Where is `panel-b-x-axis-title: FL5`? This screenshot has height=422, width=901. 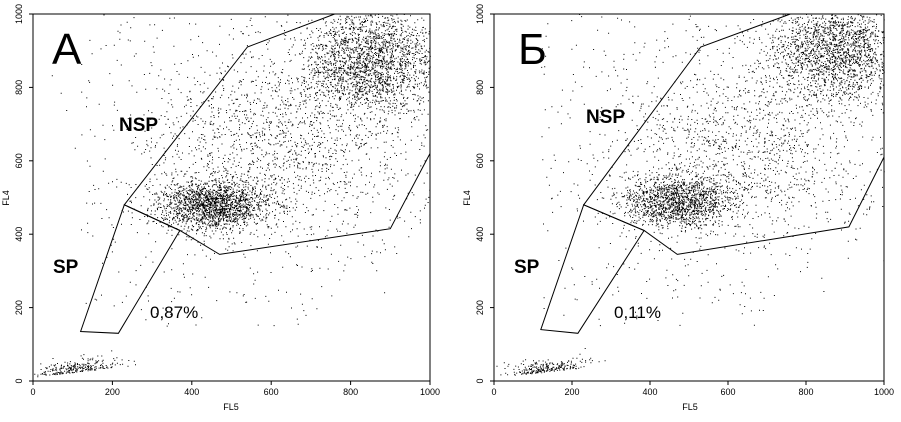
panel-b-x-axis-title: FL5 is located at coordinates (690, 407).